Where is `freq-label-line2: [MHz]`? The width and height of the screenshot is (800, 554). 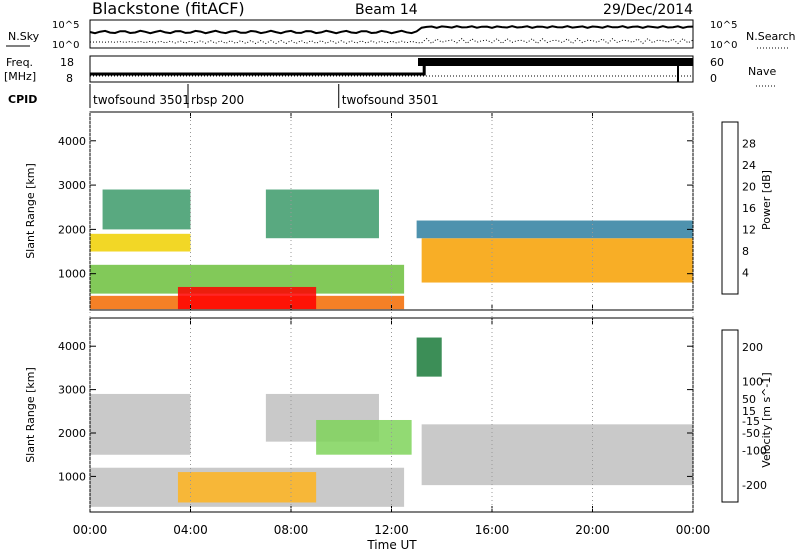 freq-label-line2: [MHz] is located at coordinates (20, 76).